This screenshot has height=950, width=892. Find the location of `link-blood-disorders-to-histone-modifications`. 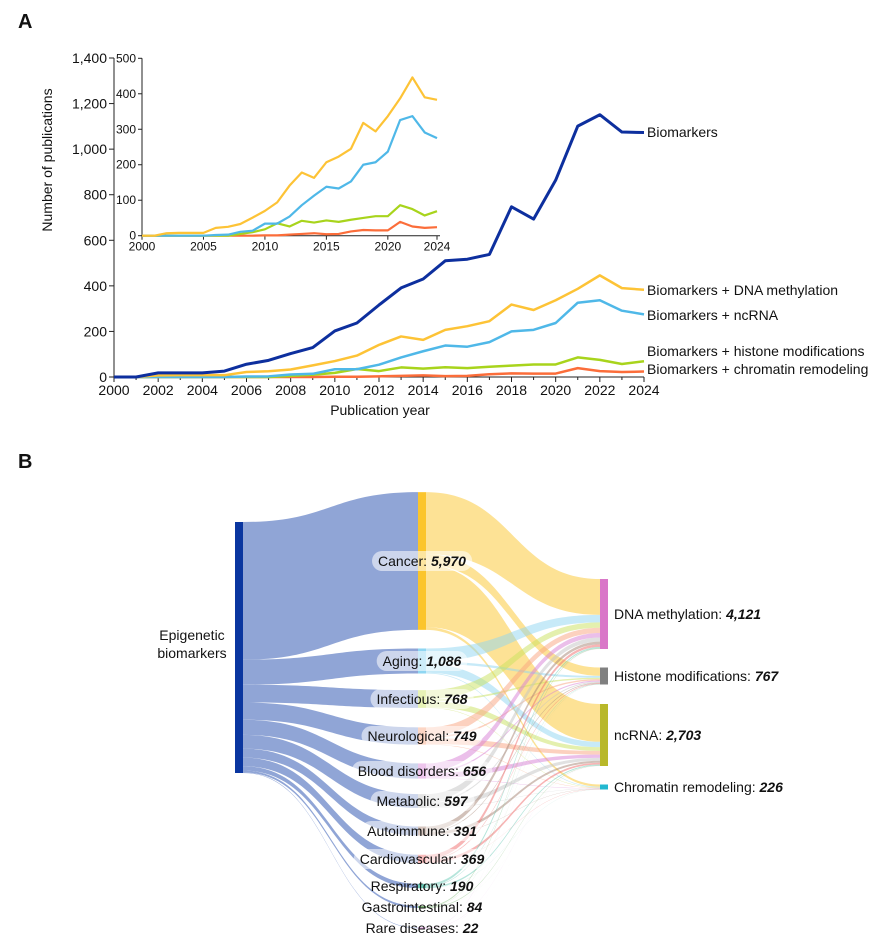

link-blood-disorders-to-histone-modifications is located at coordinates (513, 726).